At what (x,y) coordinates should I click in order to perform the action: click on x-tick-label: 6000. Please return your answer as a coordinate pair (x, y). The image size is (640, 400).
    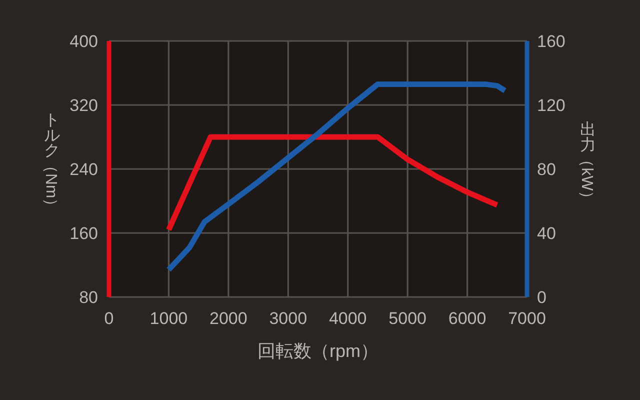
    Looking at the image, I should click on (467, 318).